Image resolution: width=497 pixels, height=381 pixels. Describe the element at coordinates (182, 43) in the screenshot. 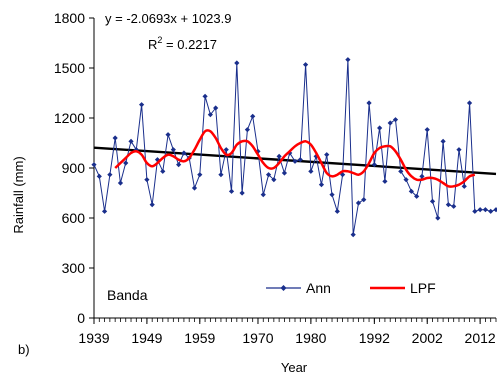

I see `r-squared-label: R2 = 0.2217` at that location.